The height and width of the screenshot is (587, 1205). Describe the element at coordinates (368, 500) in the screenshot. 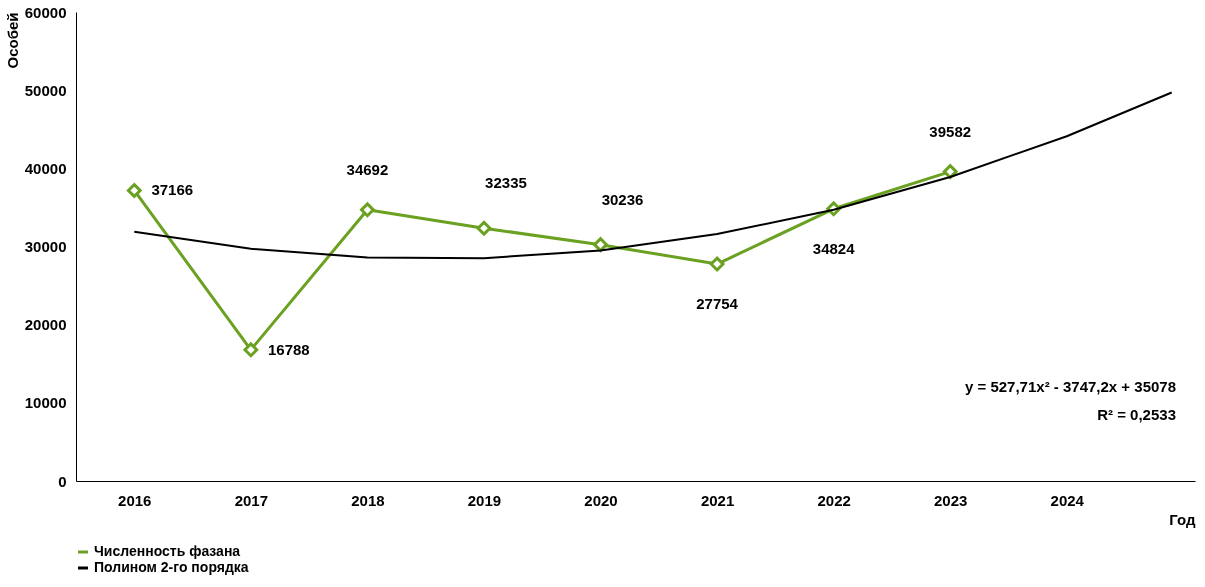

I see `x-tick-label: 2018` at that location.